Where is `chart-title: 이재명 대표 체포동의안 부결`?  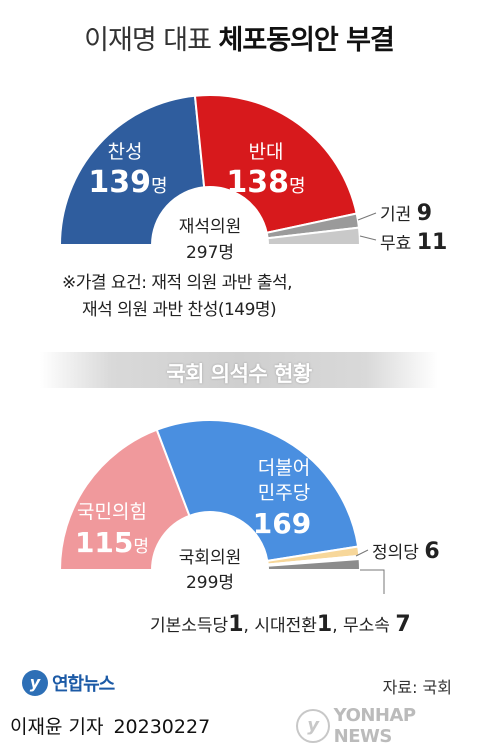
chart-title: 이재명 대표 체포동의안 부결 is located at coordinates (239, 37).